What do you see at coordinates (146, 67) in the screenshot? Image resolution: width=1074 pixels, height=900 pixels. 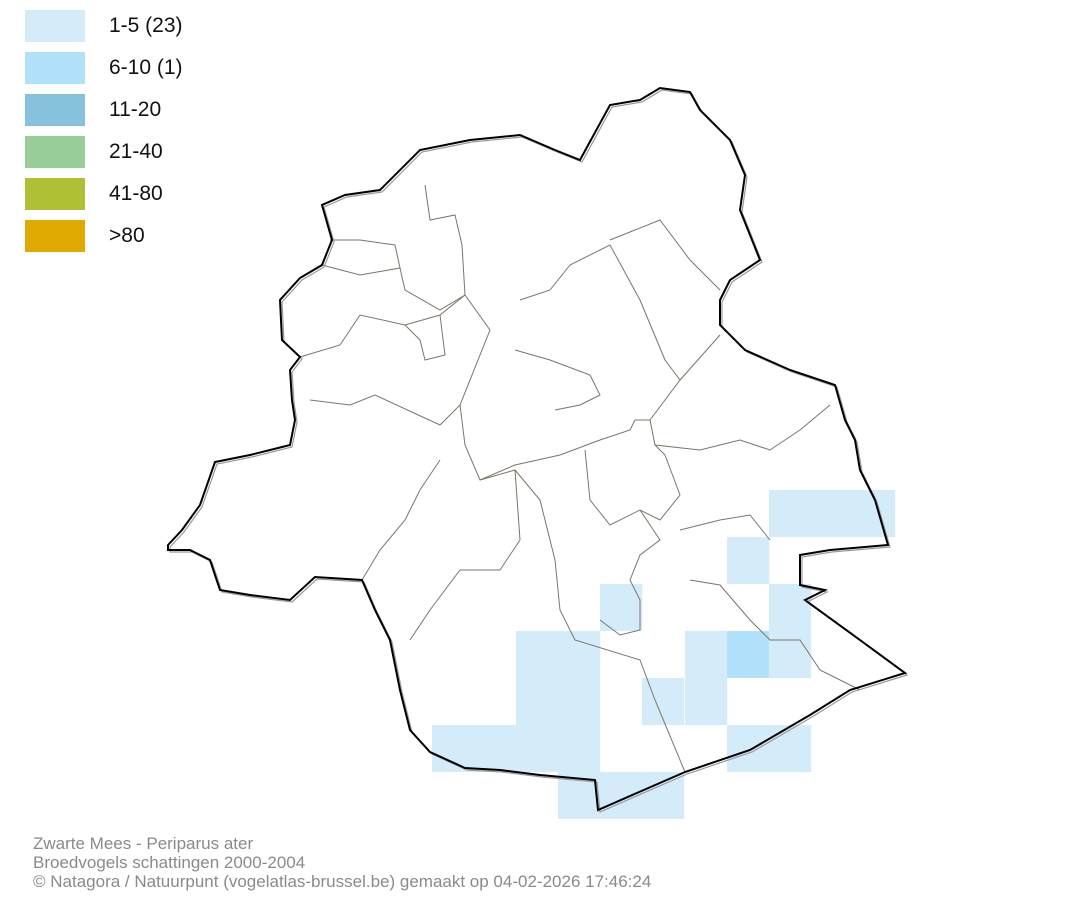 I see `legend-label: 6-10 (1)` at bounding box center [146, 67].